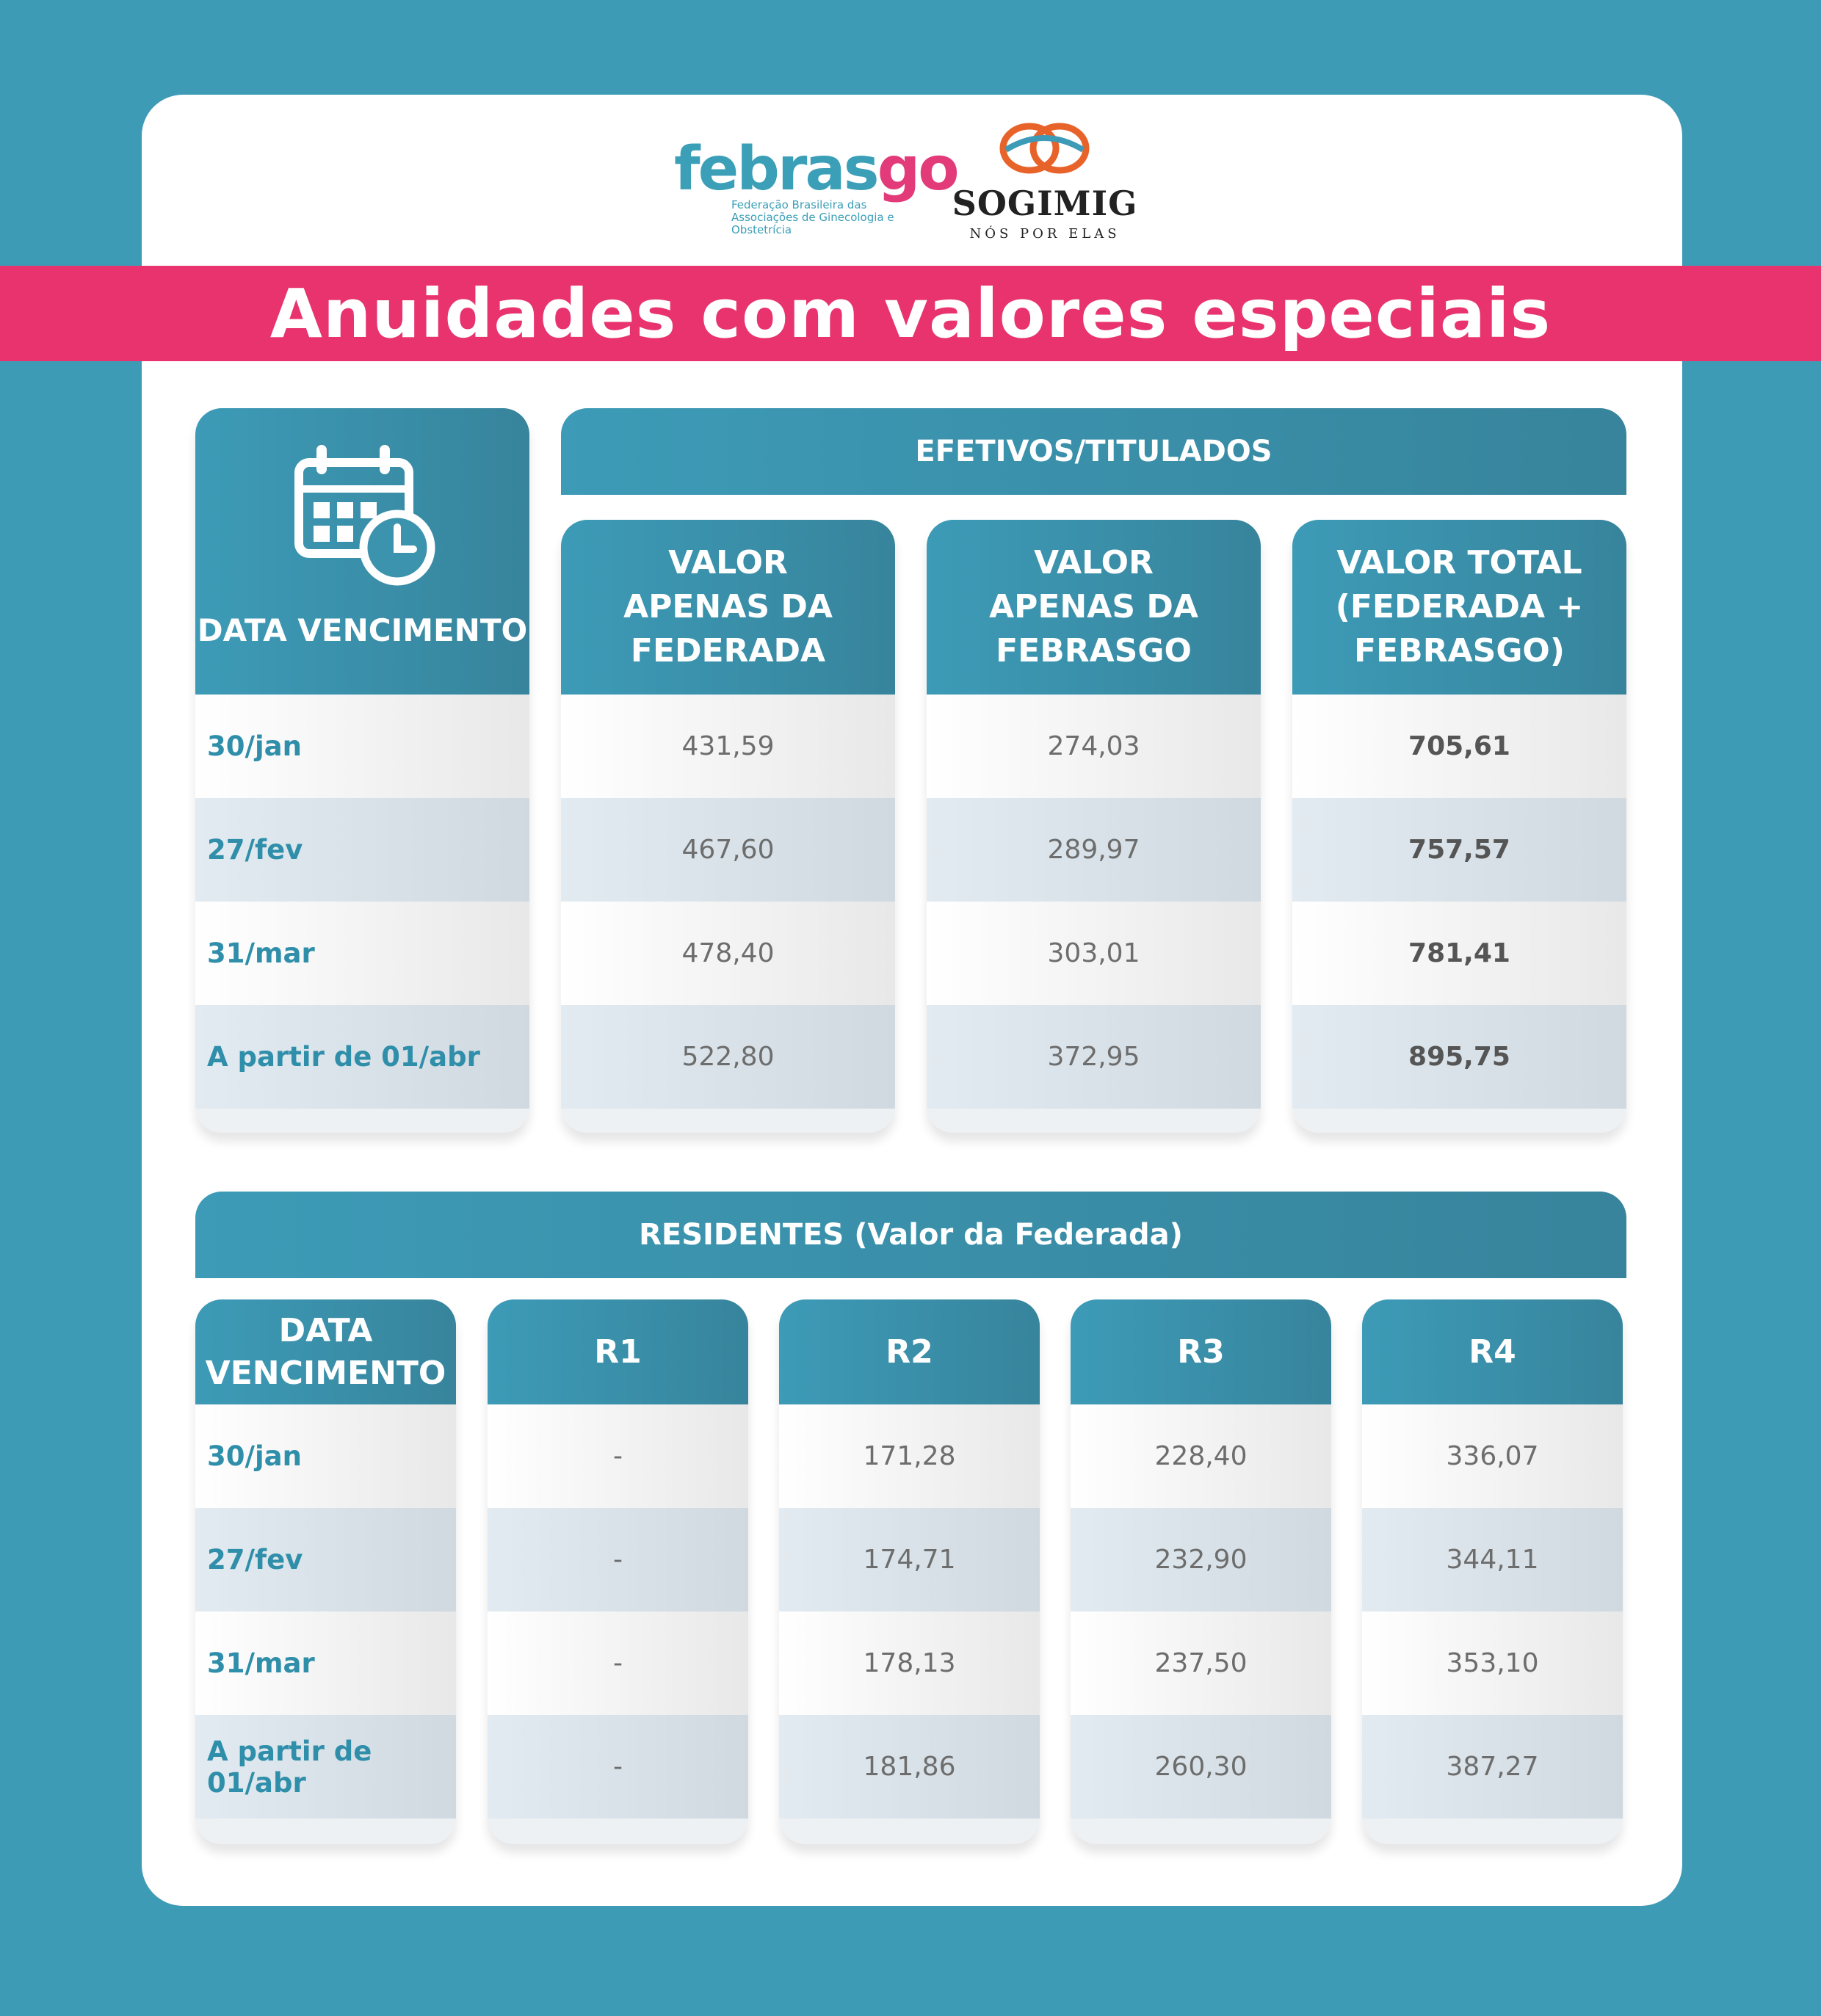  What do you see at coordinates (1492, 1663) in the screenshot?
I see `residentes-r4-cell: 353,10` at bounding box center [1492, 1663].